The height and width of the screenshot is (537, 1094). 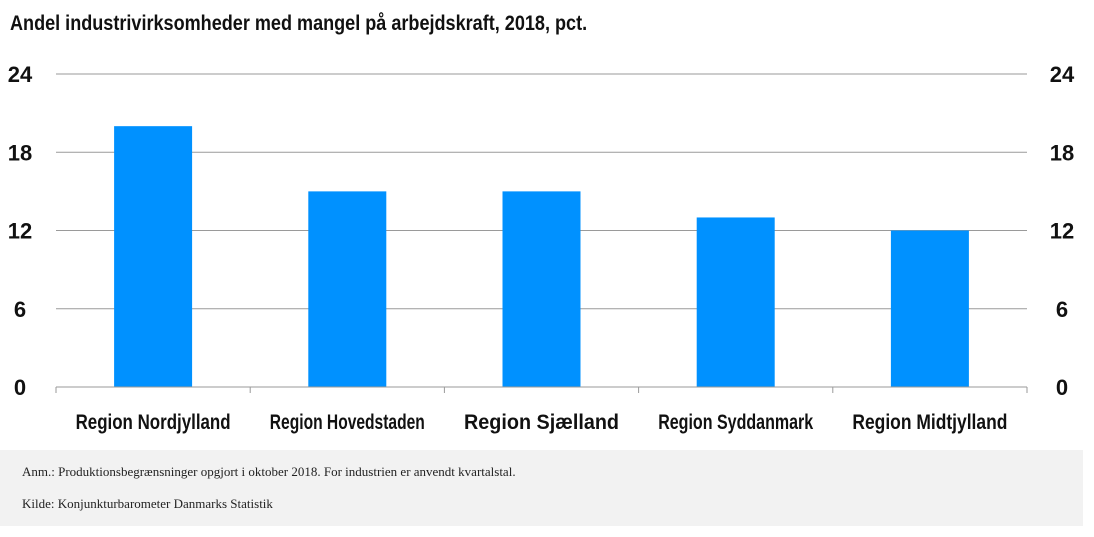 What do you see at coordinates (347, 422) in the screenshot?
I see `x-tick-label: Region Hovedstaden` at bounding box center [347, 422].